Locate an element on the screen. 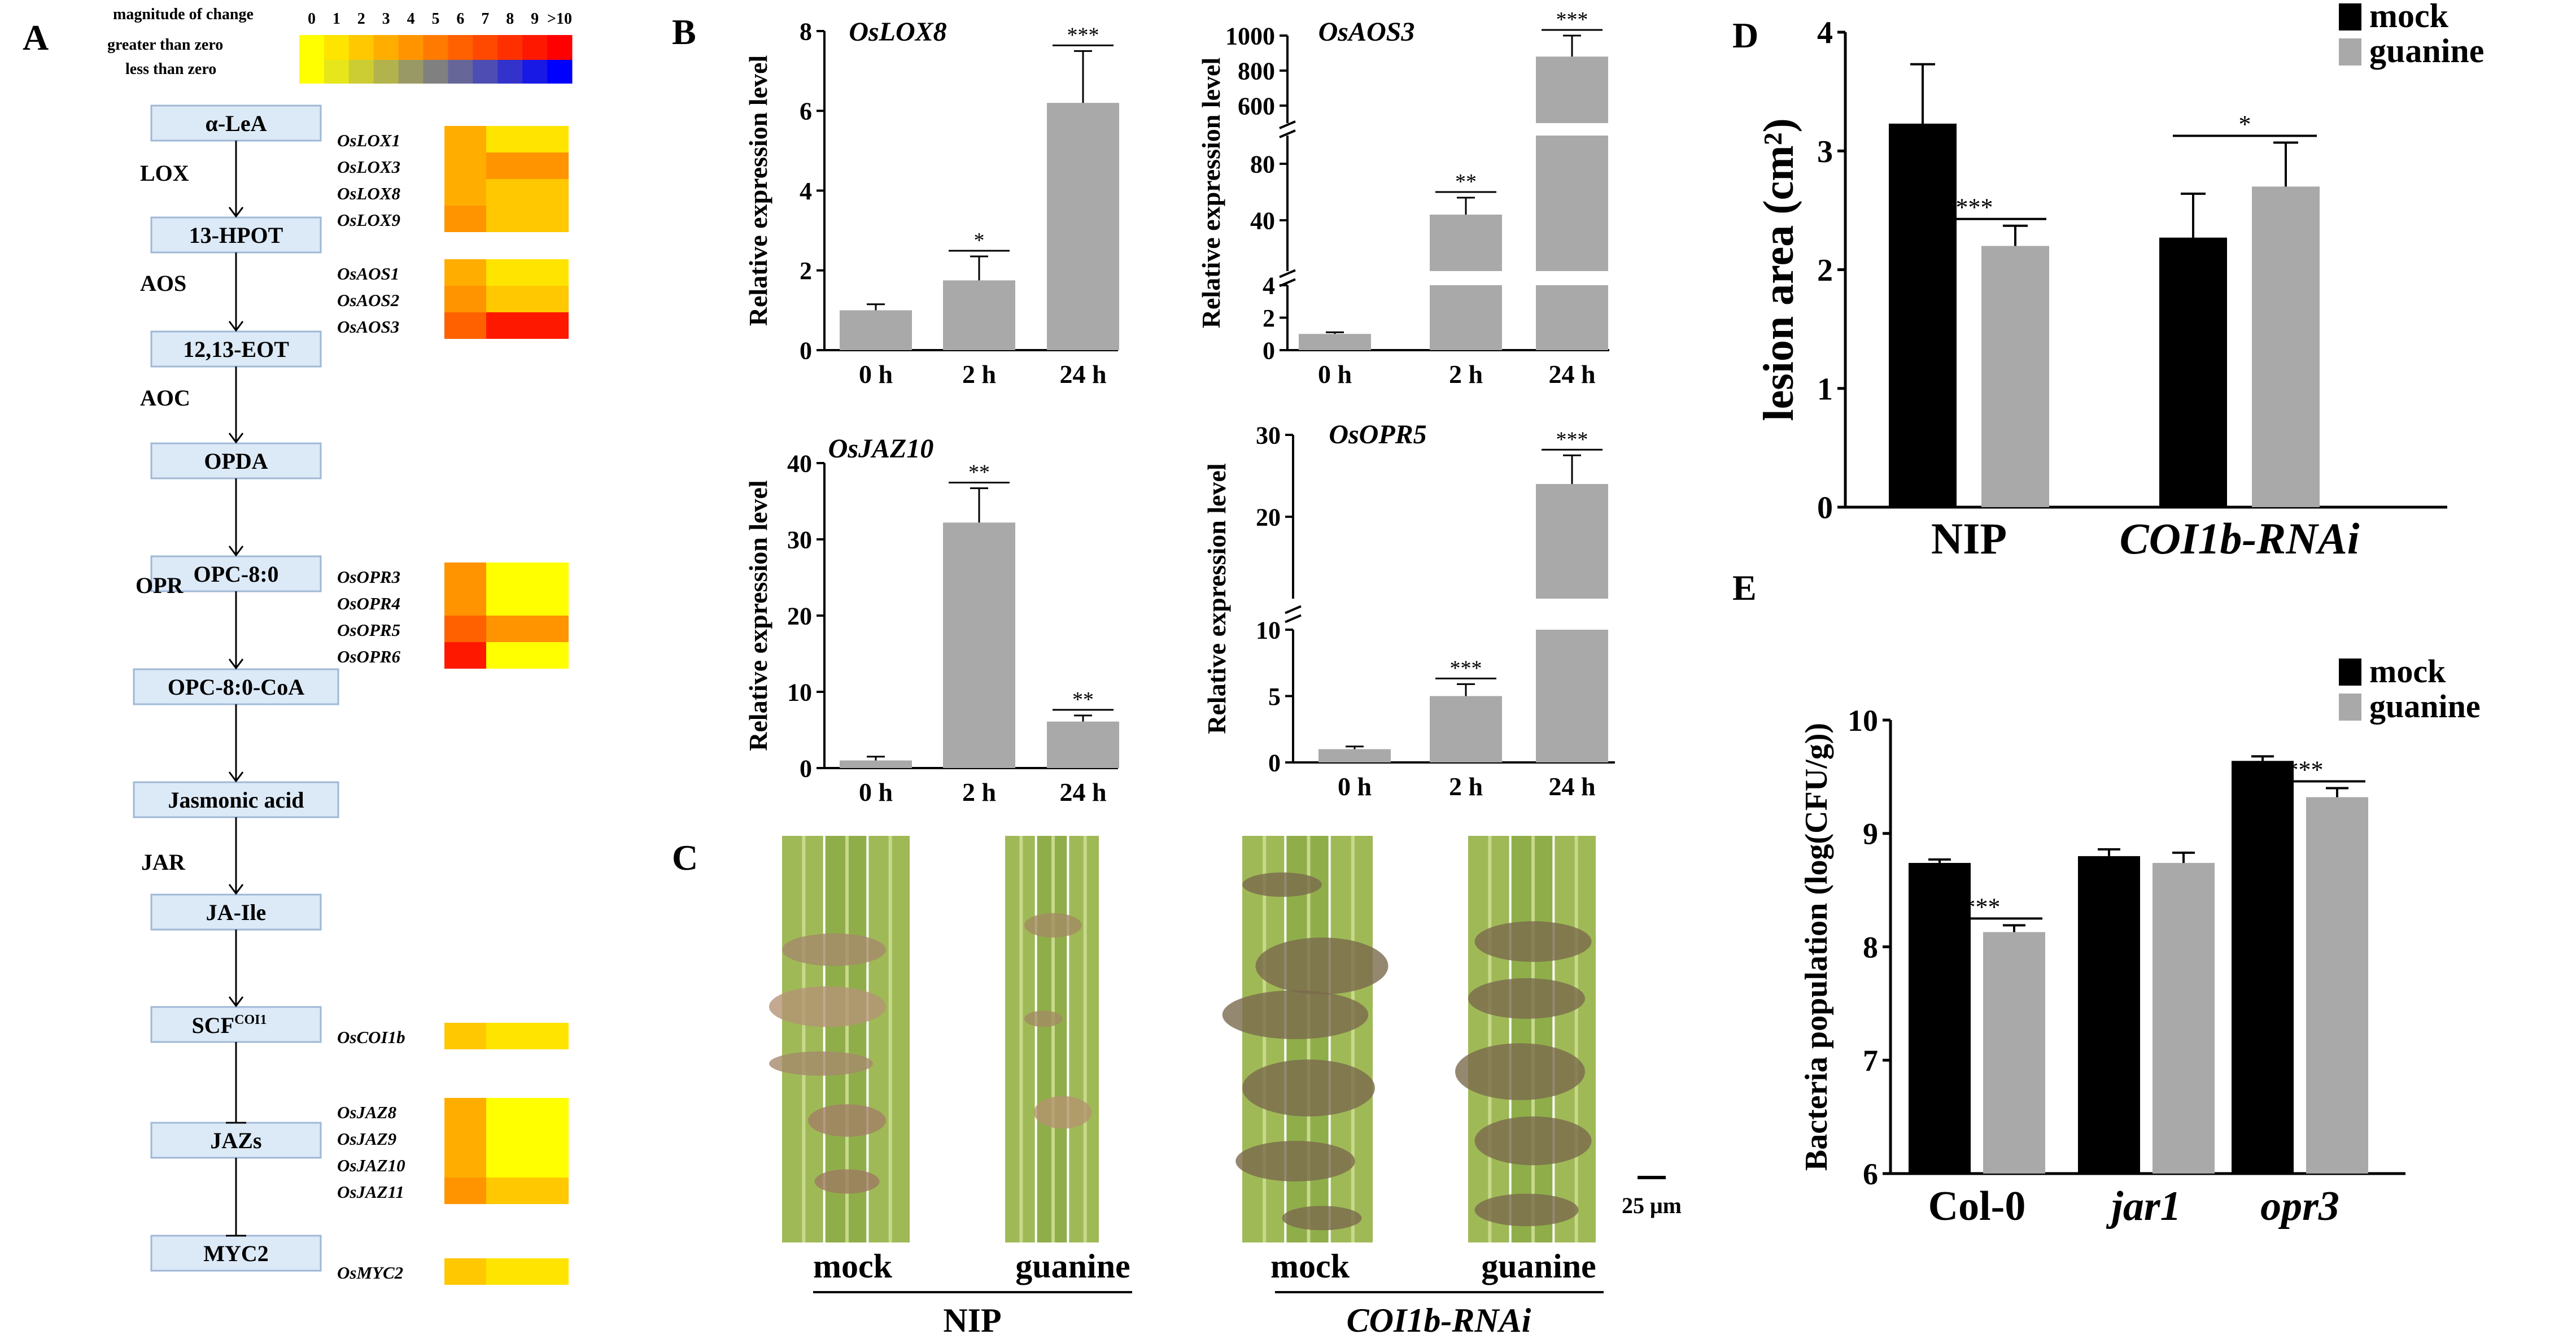 The height and width of the screenshot is (1343, 2576). panel-letter-A: A is located at coordinates (36, 38).